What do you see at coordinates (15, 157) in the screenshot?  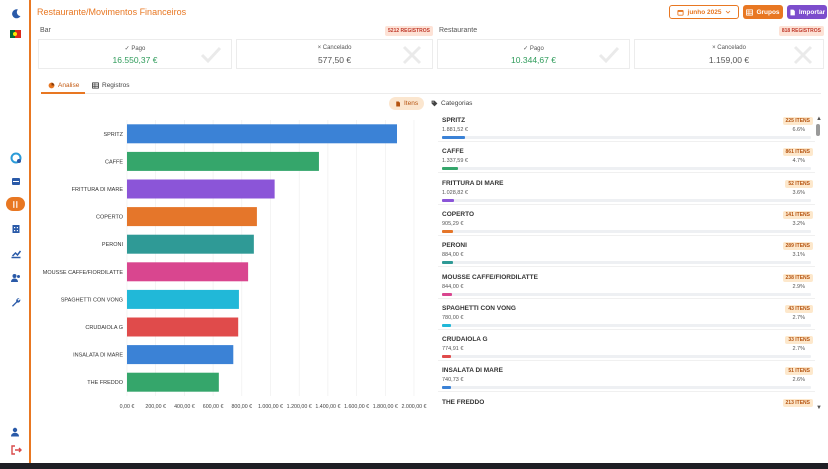 I see `logo-icon` at bounding box center [15, 157].